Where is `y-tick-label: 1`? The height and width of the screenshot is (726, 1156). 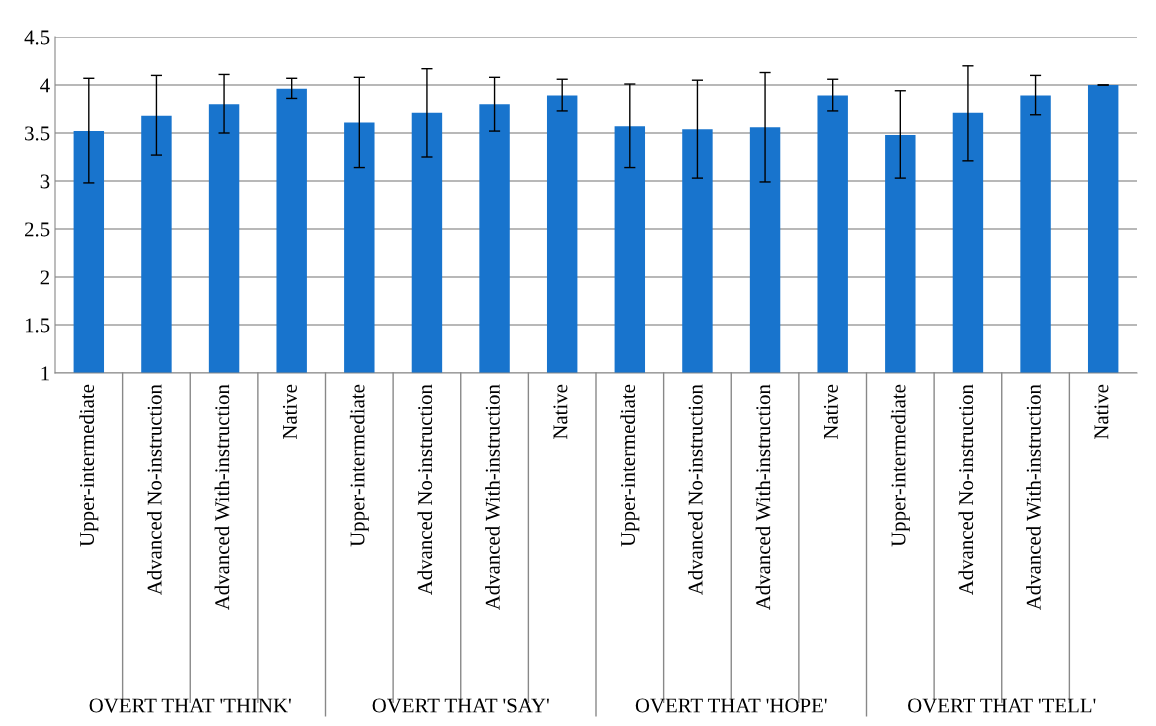
y-tick-label: 1 is located at coordinates (45, 373).